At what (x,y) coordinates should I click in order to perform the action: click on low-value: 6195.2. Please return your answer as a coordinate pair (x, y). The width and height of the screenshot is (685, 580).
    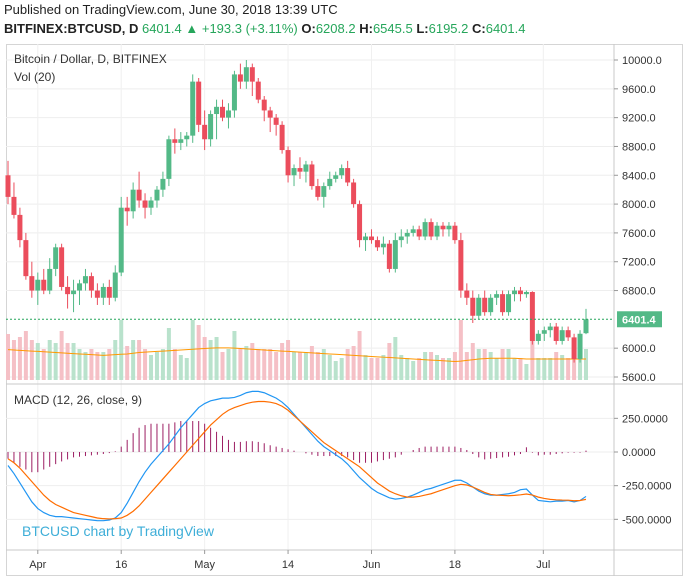
    Looking at the image, I should click on (448, 28).